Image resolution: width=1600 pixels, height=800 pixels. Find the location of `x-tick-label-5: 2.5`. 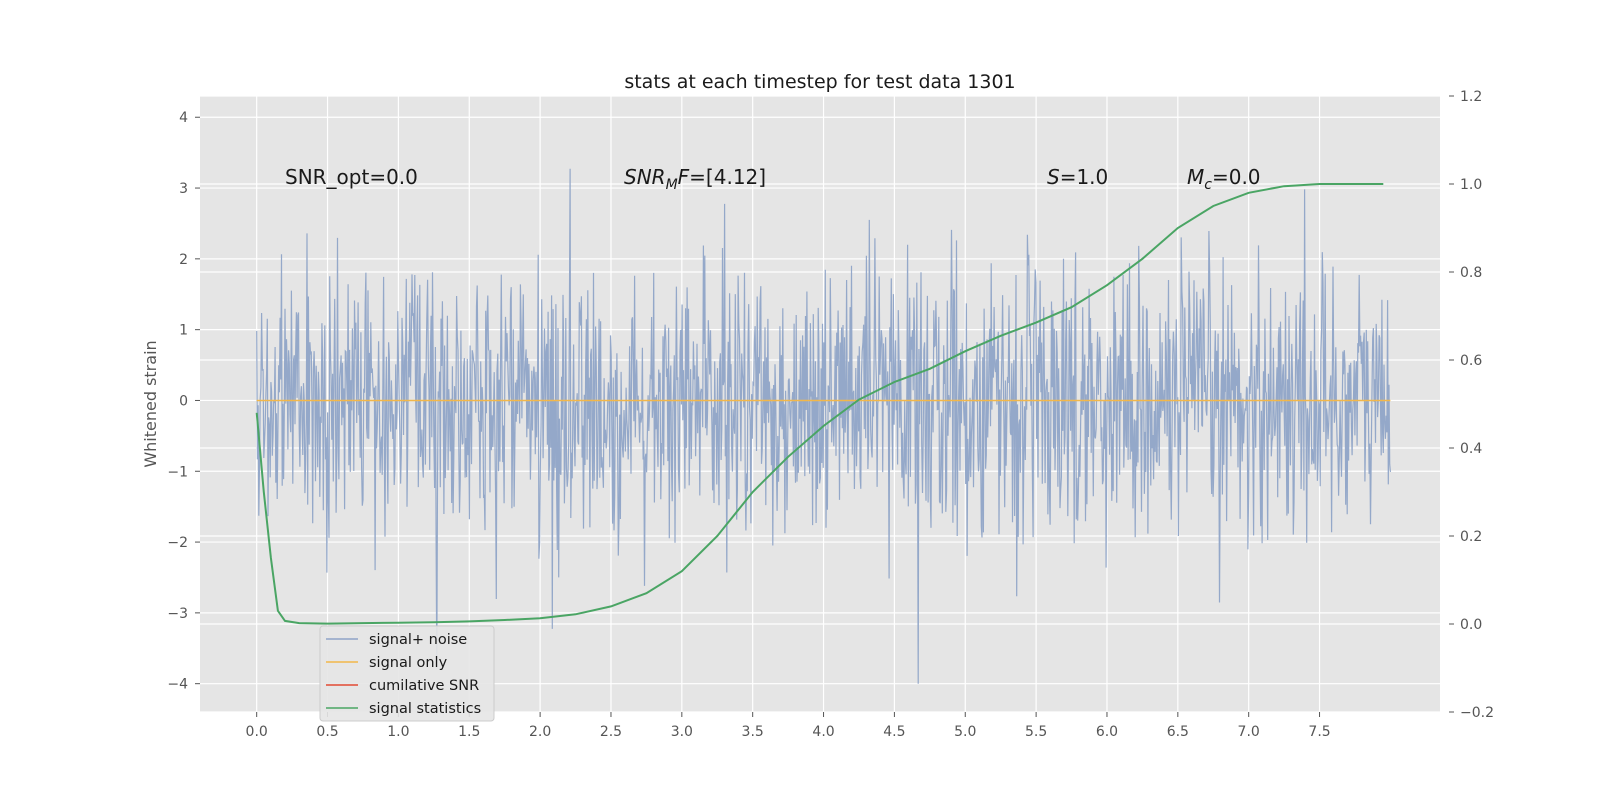

x-tick-label-5: 2.5 is located at coordinates (611, 732).